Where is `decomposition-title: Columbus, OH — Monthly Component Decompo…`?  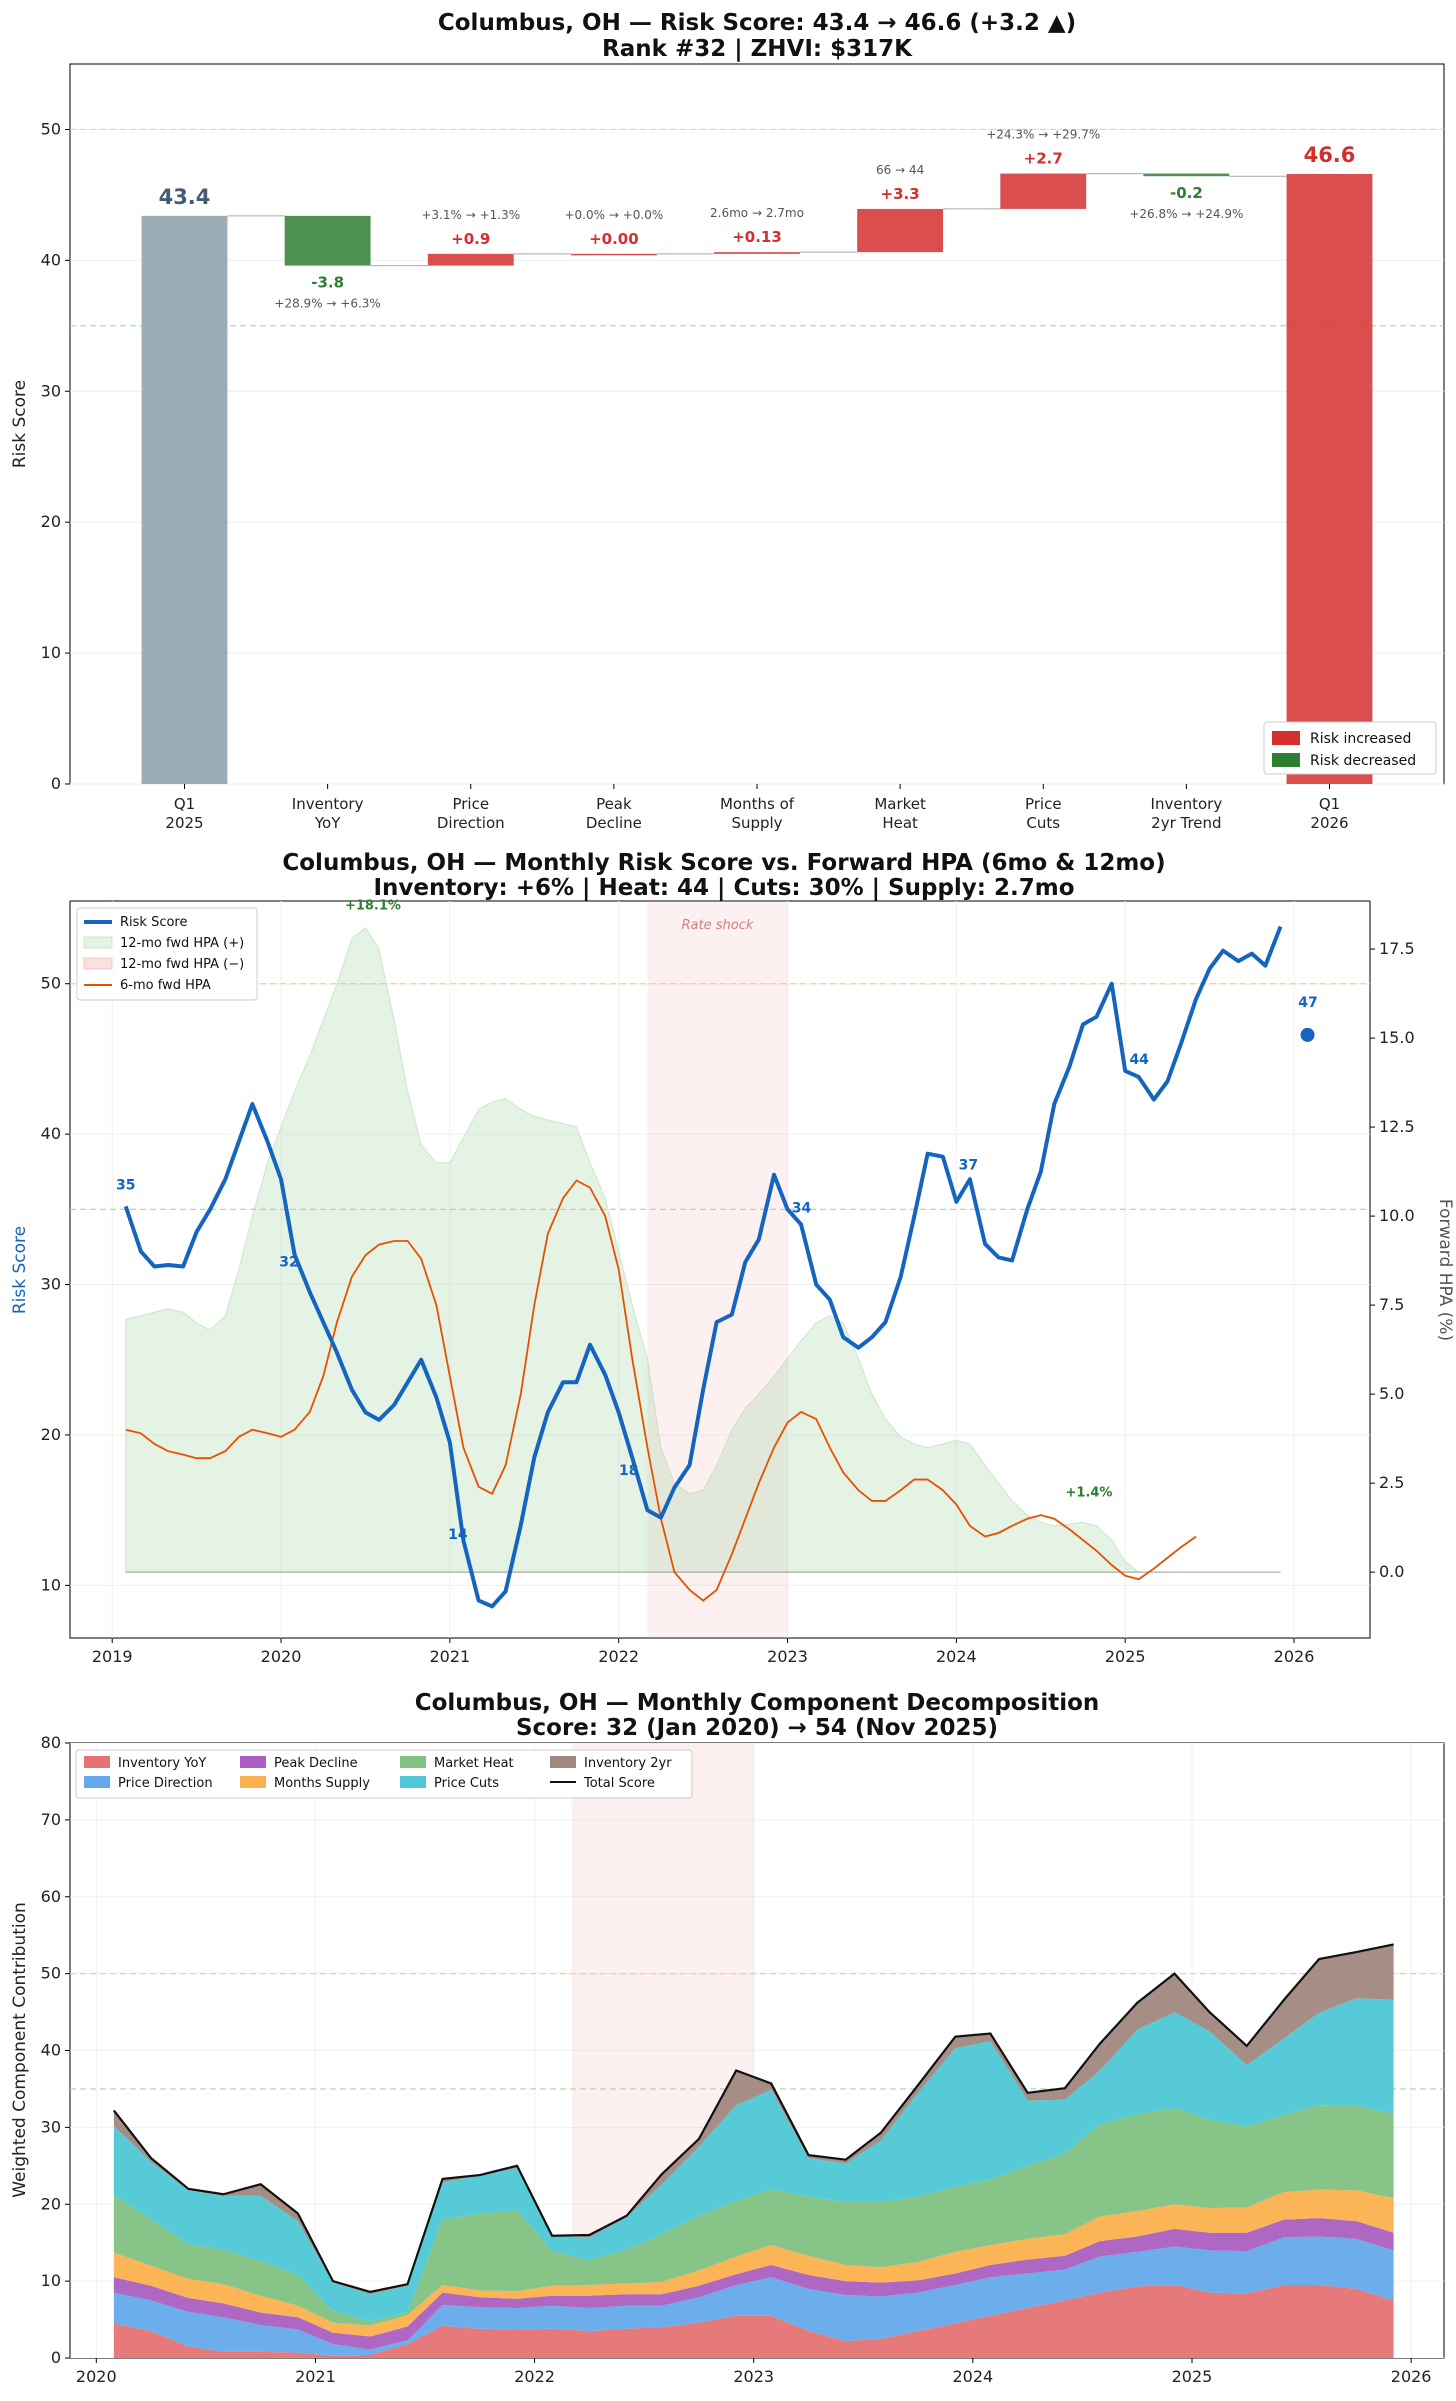 decomposition-title: Columbus, OH — Monthly Component Decompo… is located at coordinates (757, 1703).